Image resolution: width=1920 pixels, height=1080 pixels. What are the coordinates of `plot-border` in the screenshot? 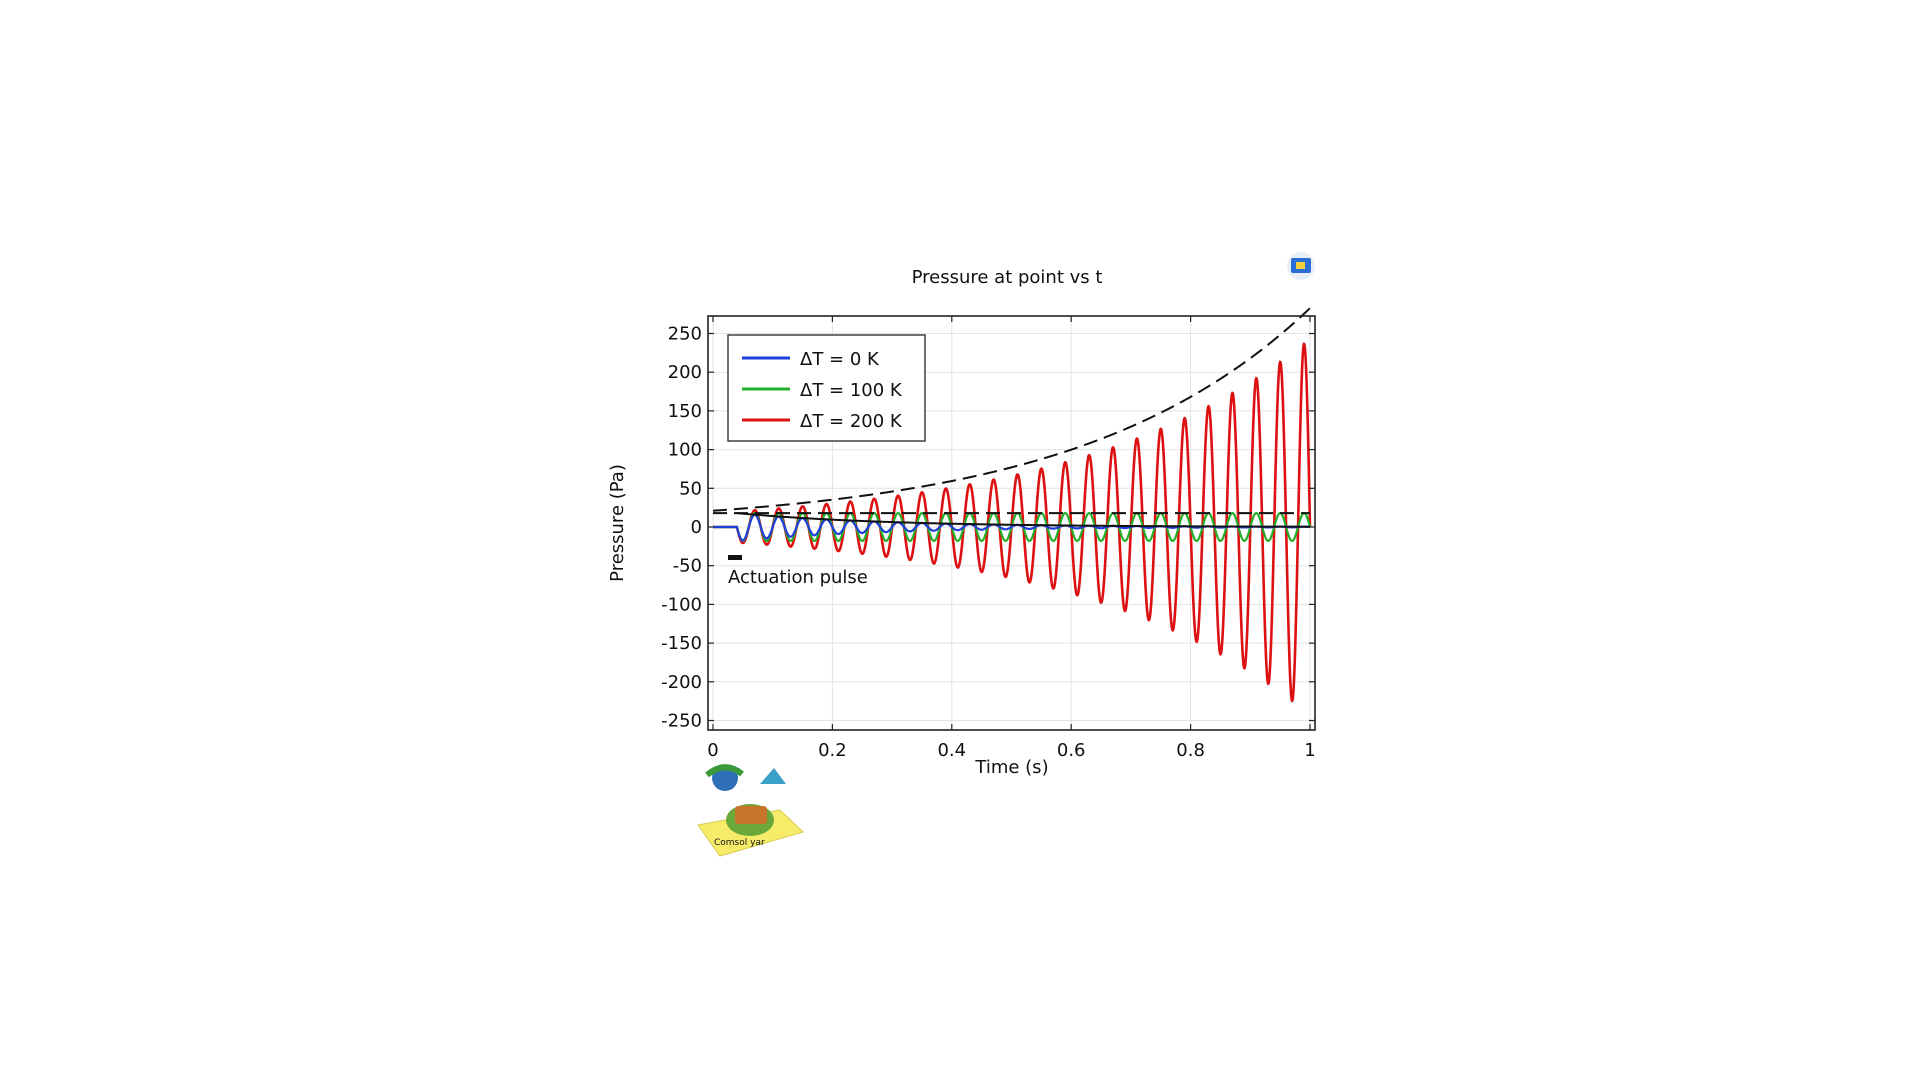 It's located at (1011, 523).